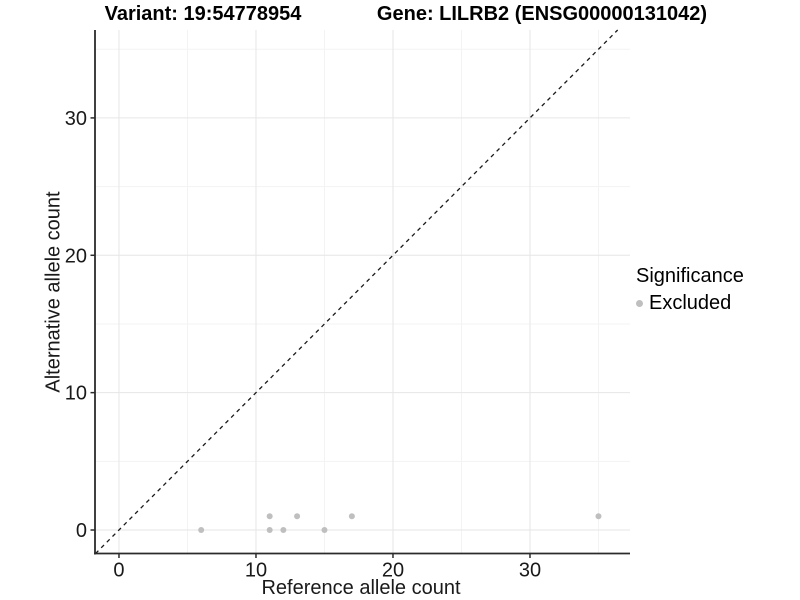  Describe the element at coordinates (76, 394) in the screenshot. I see `y-tick-label: 10` at that location.